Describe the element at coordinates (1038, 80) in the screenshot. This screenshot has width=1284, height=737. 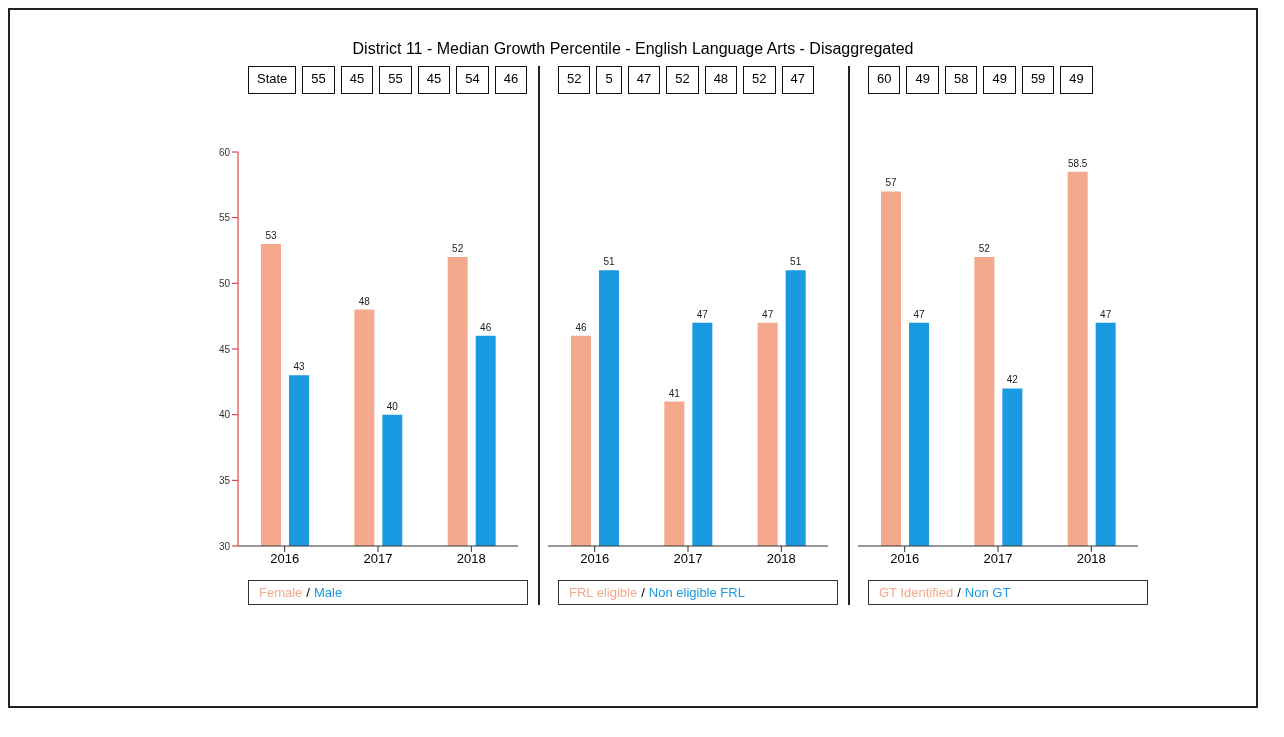
I see `text: 59` at that location.